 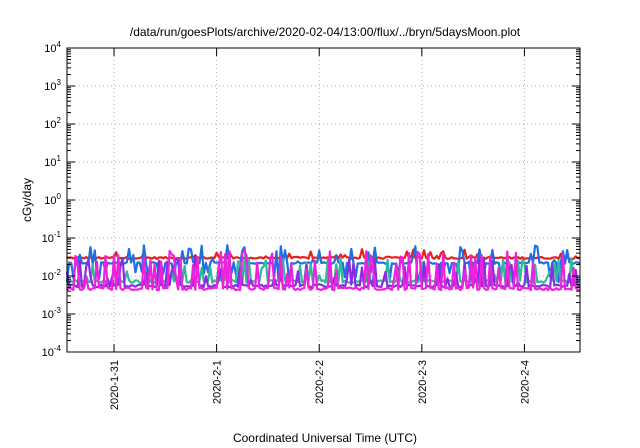 I want to click on y-tick-label: 10⁻³, so click(x=52, y=313).